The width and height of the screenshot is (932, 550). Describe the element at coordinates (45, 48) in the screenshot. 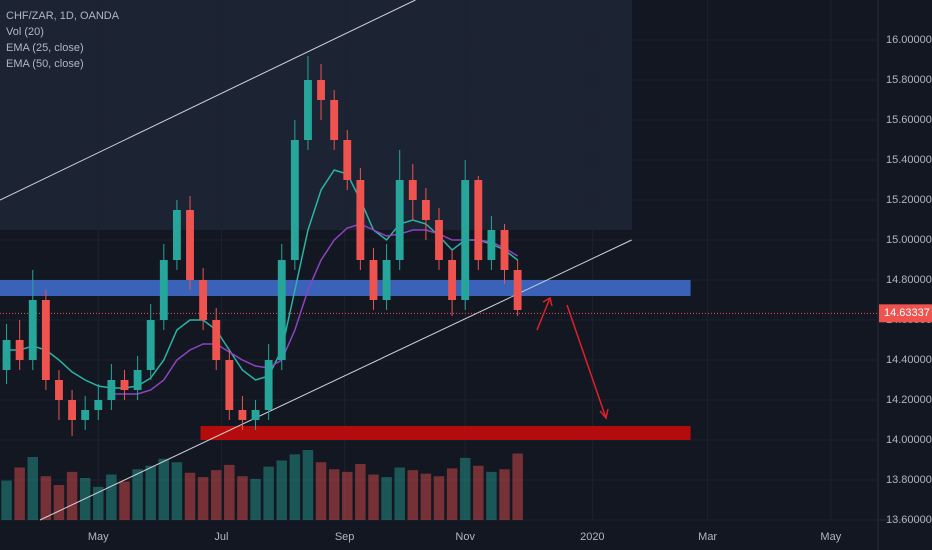

I see `legend-entry: EMA (25, close)` at that location.